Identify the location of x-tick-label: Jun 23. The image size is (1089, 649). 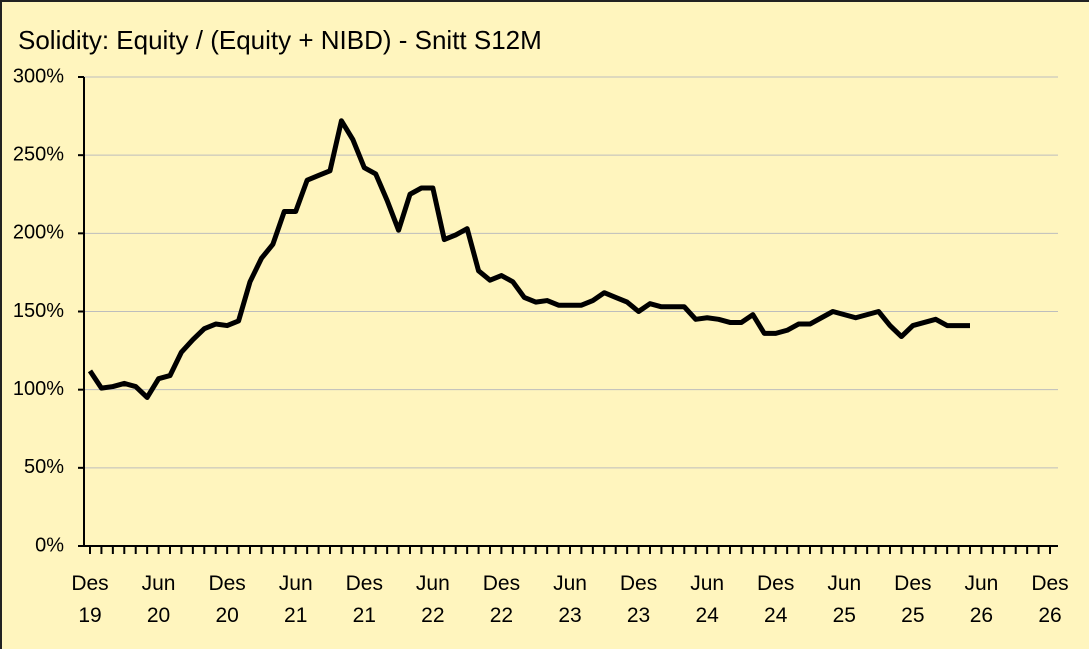
(570, 599).